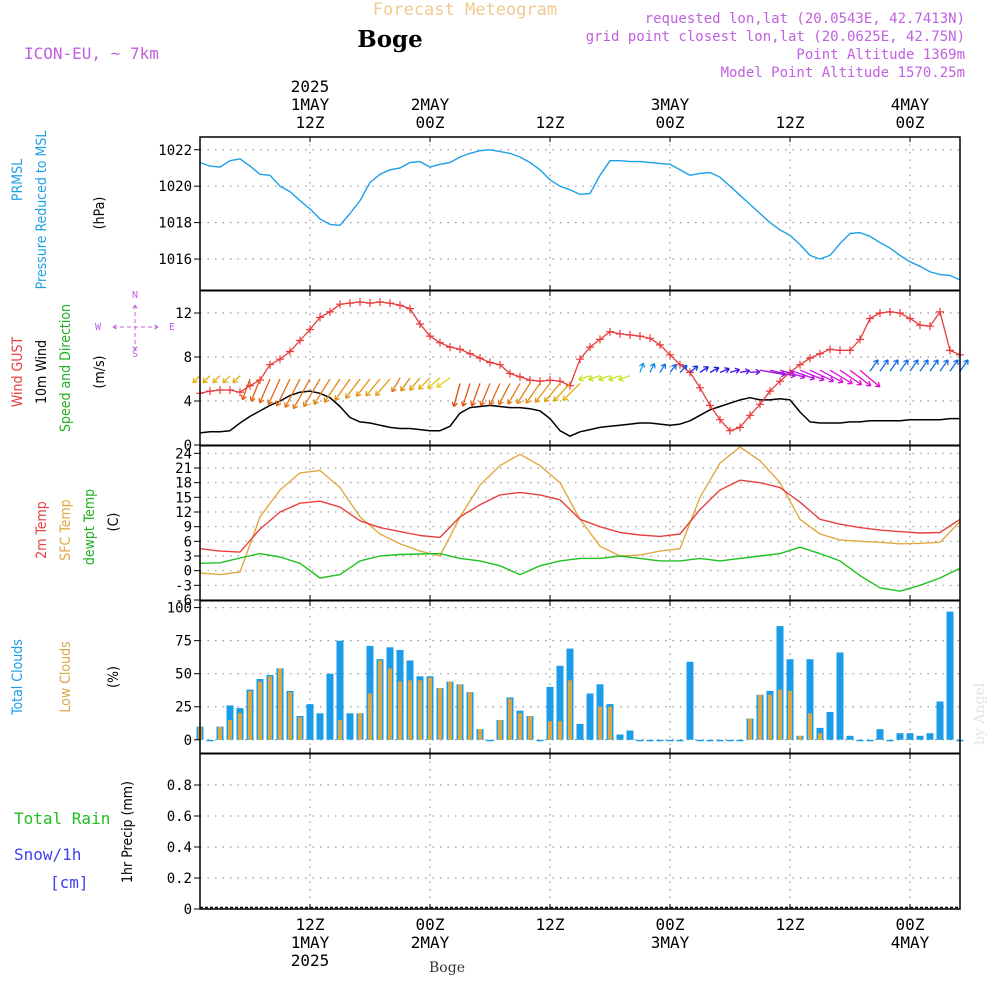 This screenshot has height=1000, width=1000. I want to click on wind-label: 10m Wind, so click(42, 372).